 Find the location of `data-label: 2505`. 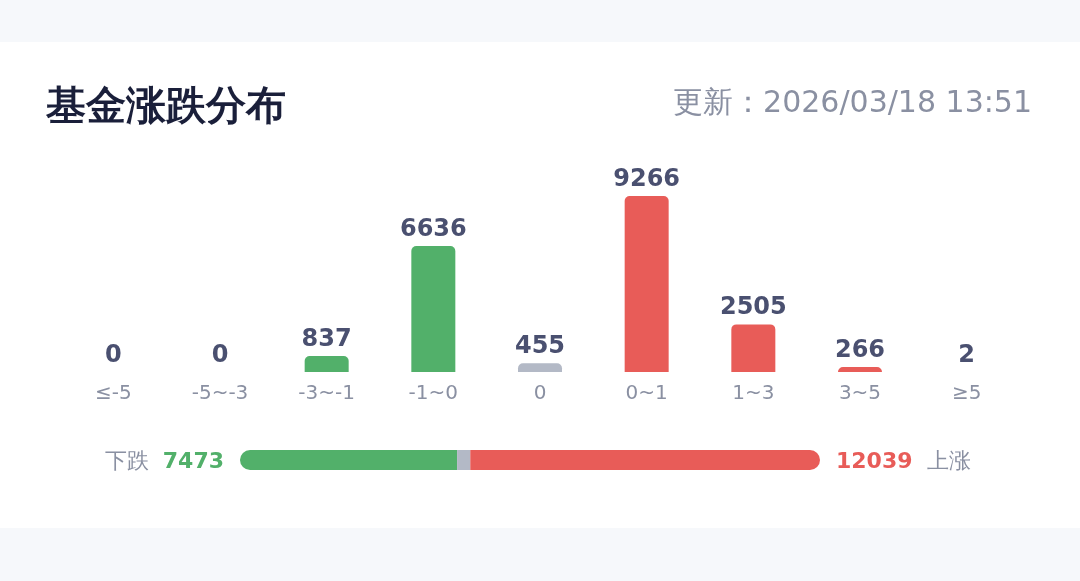

data-label: 2505 is located at coordinates (753, 306).